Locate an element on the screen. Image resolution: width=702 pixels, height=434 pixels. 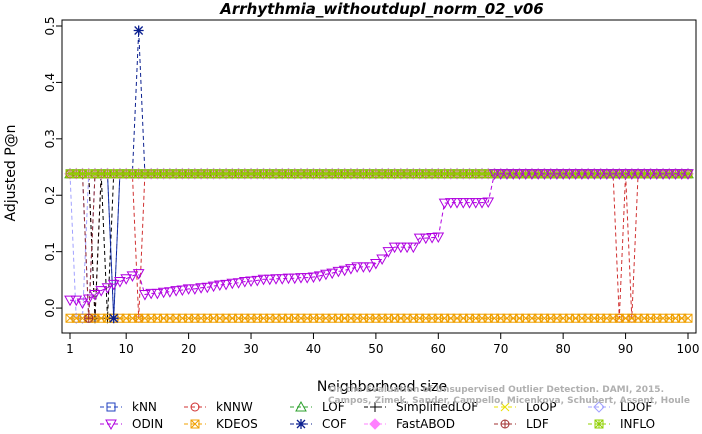
data-point-ldof is located at coordinates (82, 318).